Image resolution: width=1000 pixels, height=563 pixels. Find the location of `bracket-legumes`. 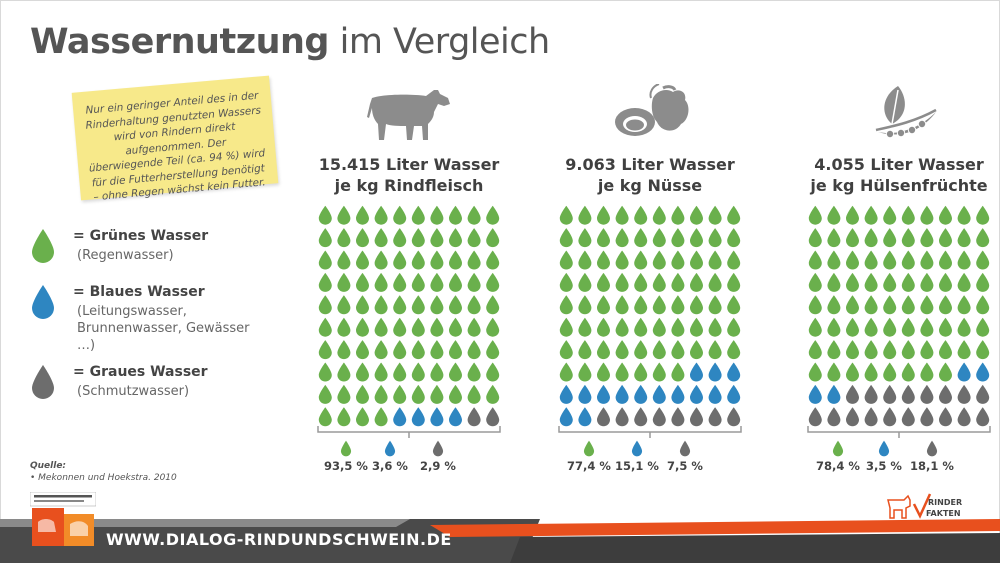

bracket-legumes is located at coordinates (899, 432).